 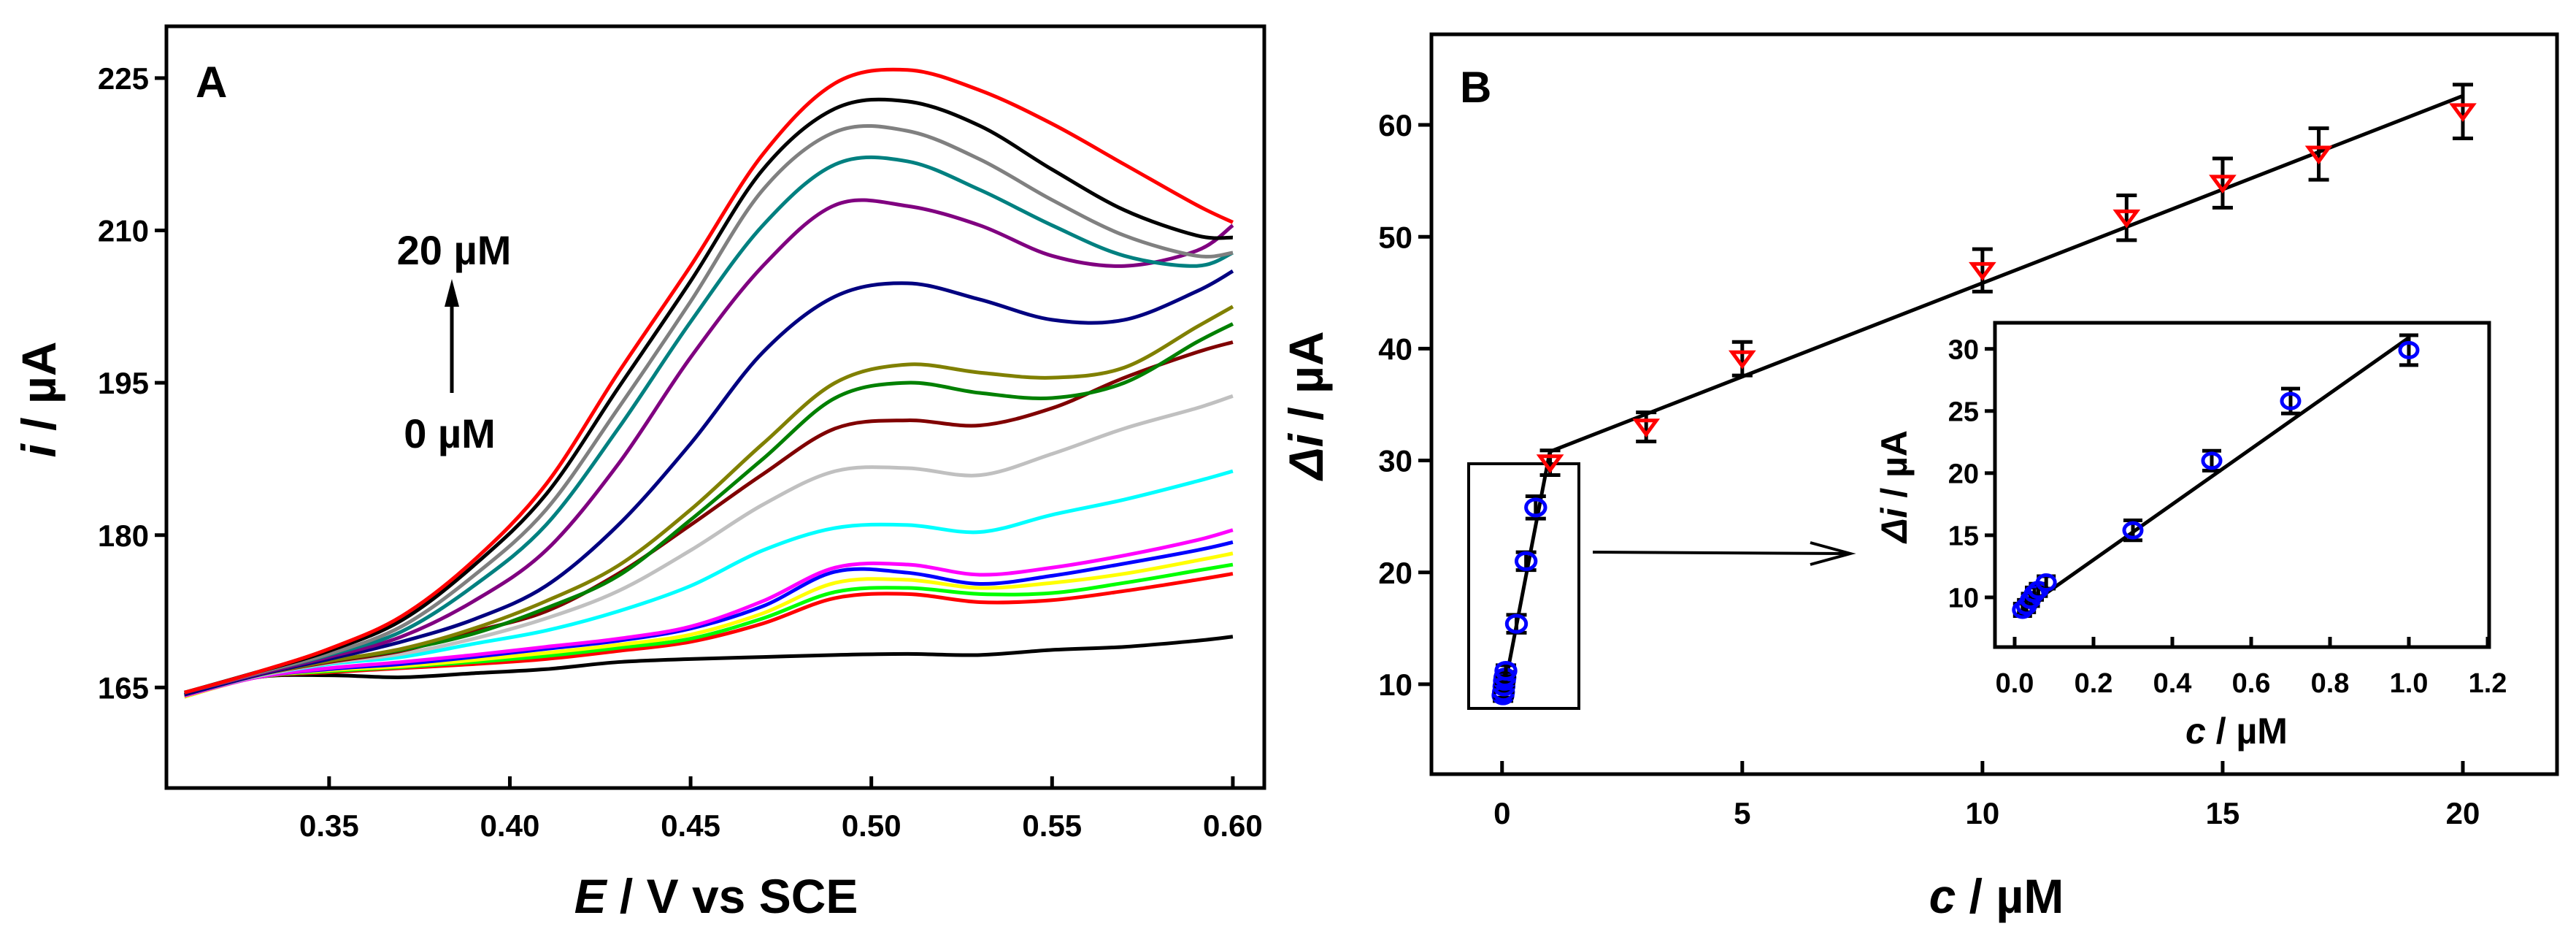 I want to click on arrow-up-head, so click(x=452, y=293).